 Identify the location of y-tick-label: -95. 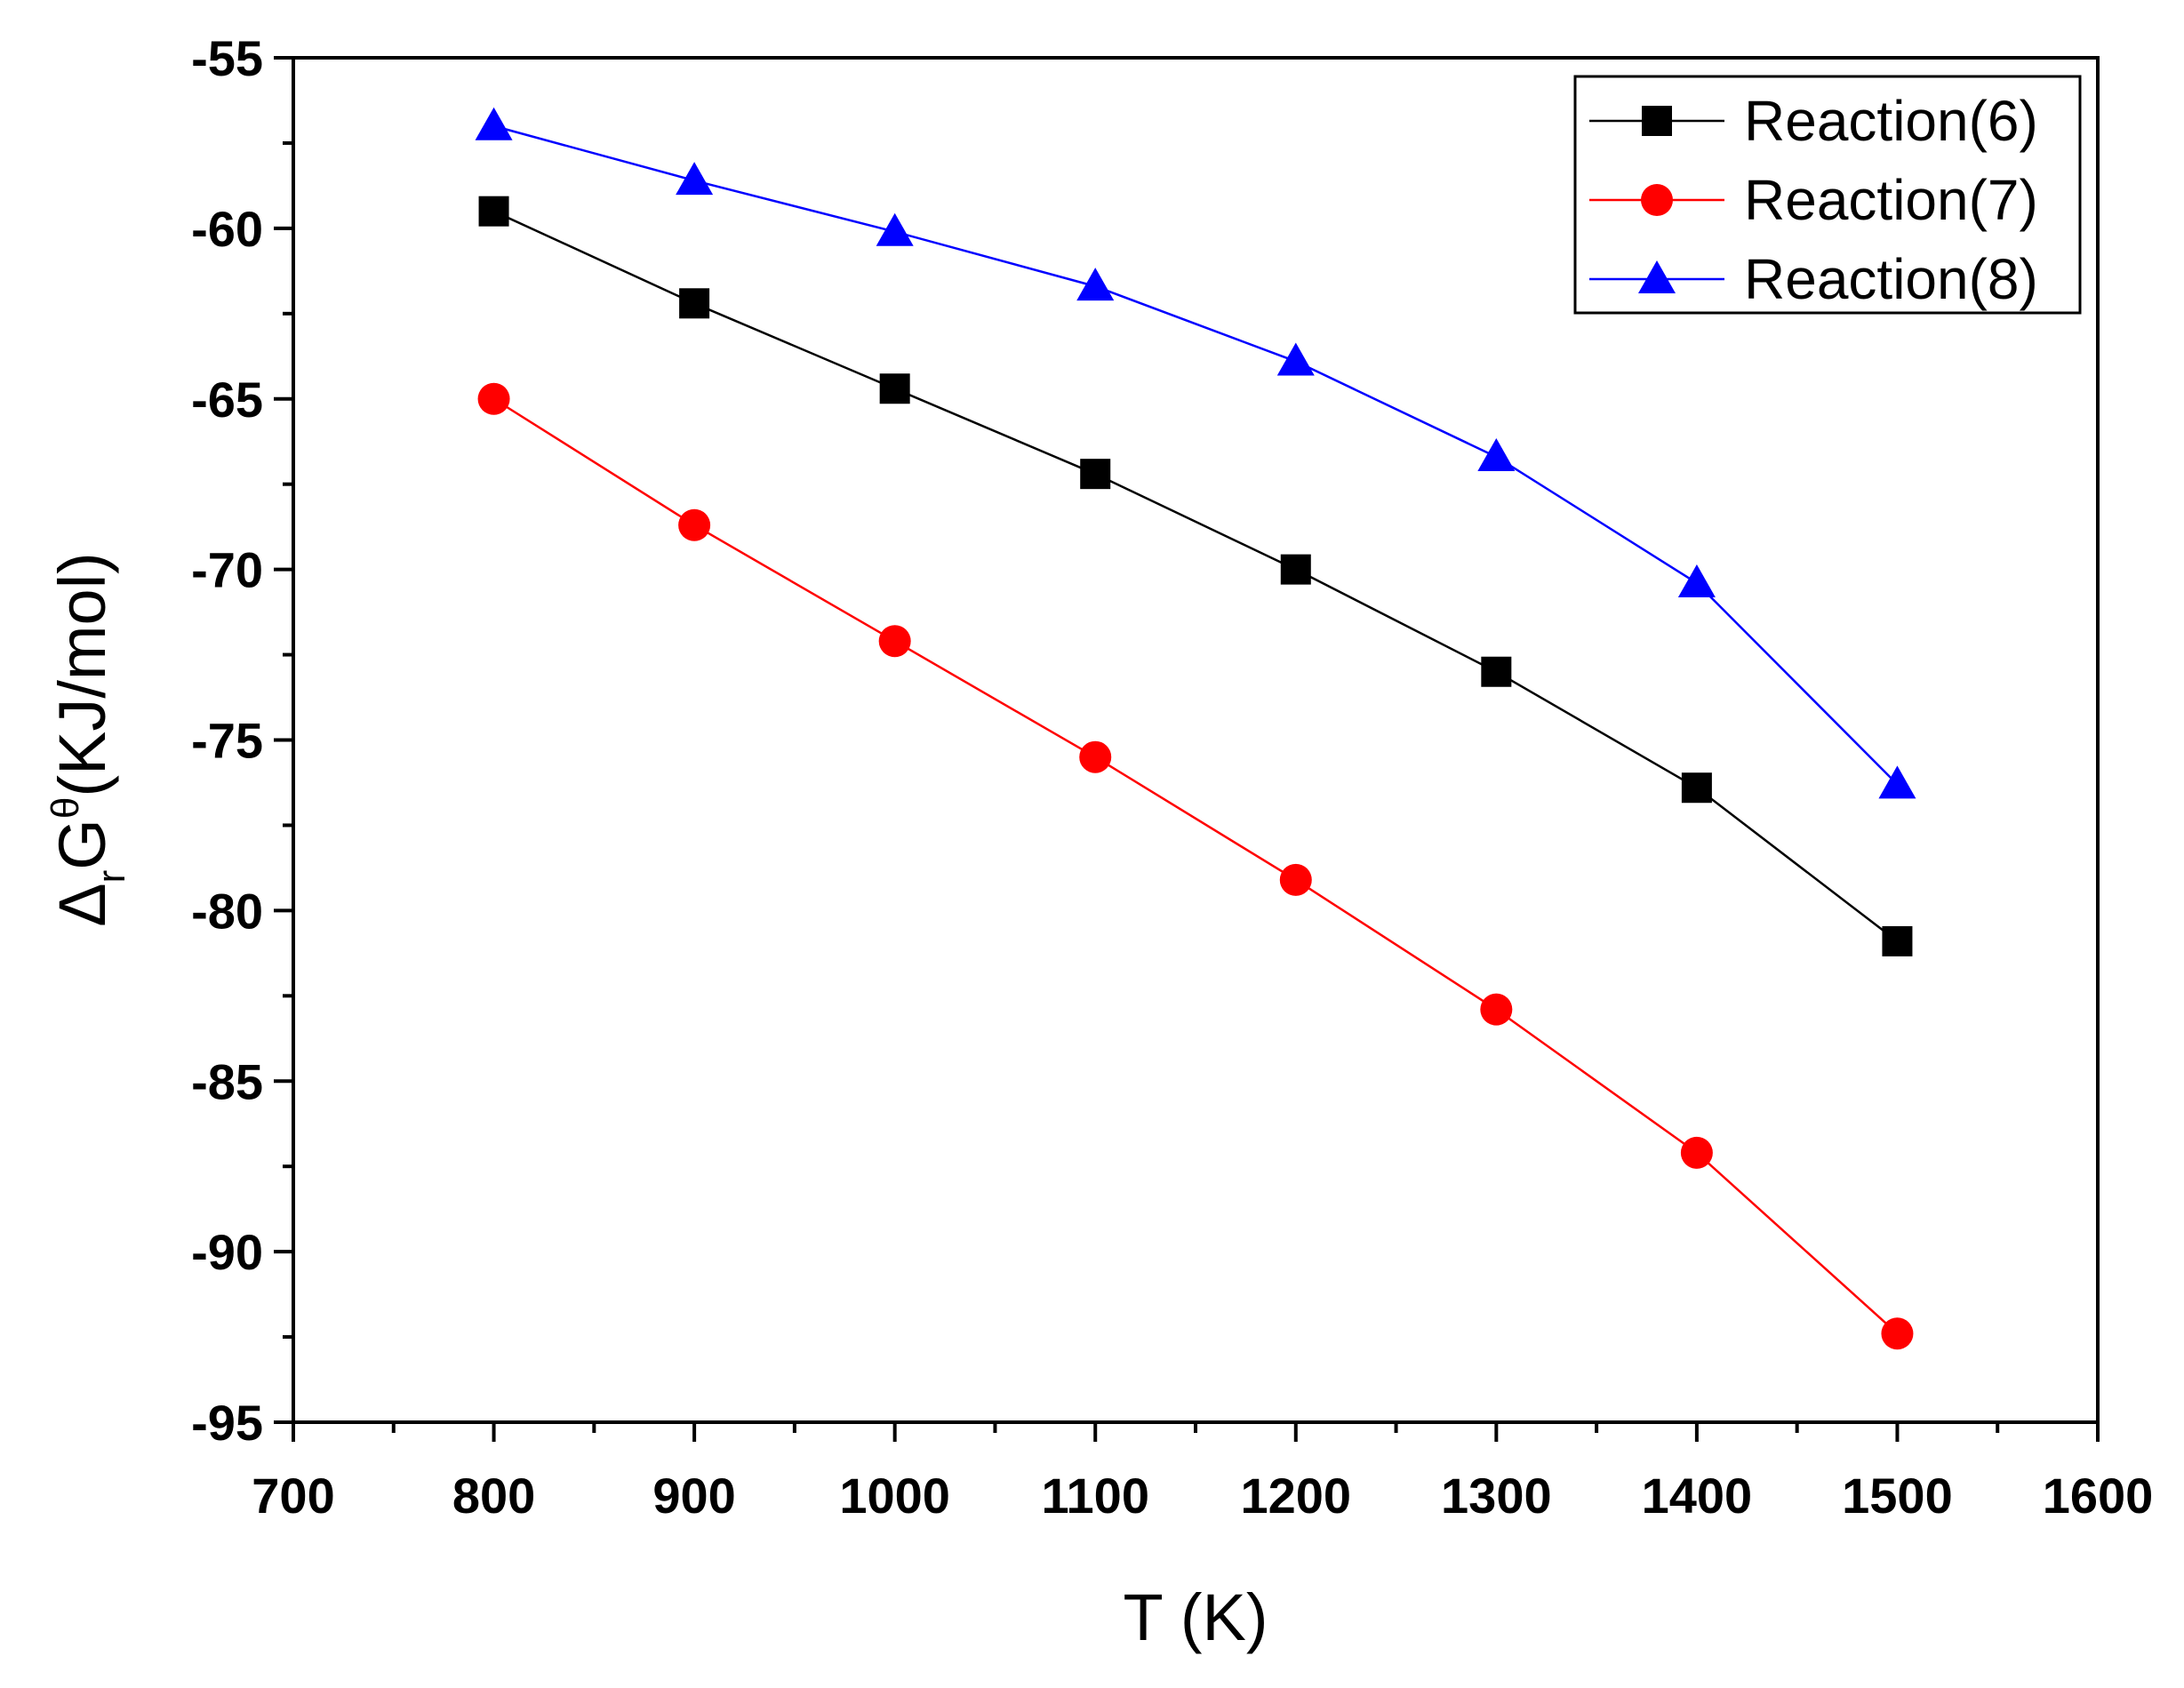
(227, 1423).